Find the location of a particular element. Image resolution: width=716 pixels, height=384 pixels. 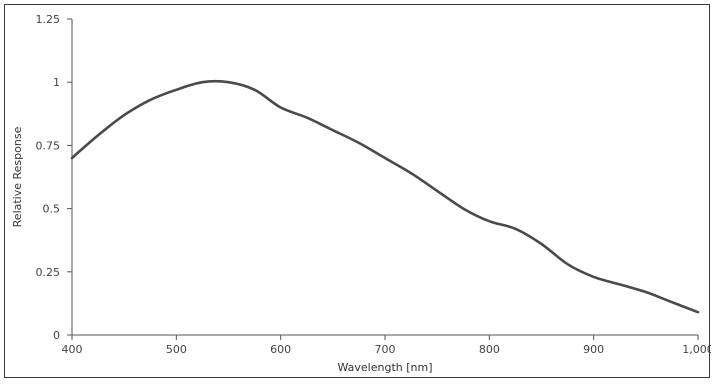

x-ticks: 400 500 600 700 800 900 1,000 is located at coordinates (386, 345).